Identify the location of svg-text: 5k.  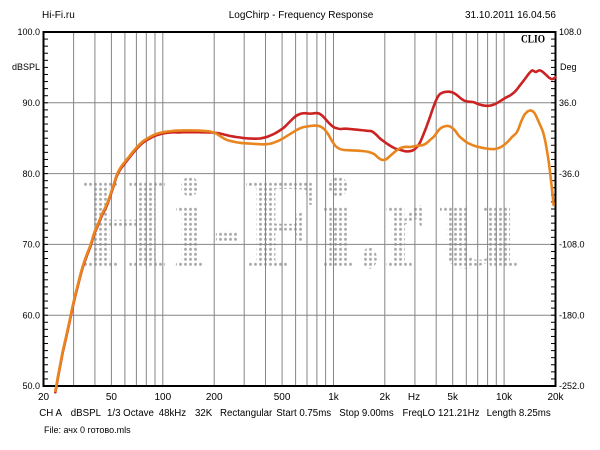
(453, 397).